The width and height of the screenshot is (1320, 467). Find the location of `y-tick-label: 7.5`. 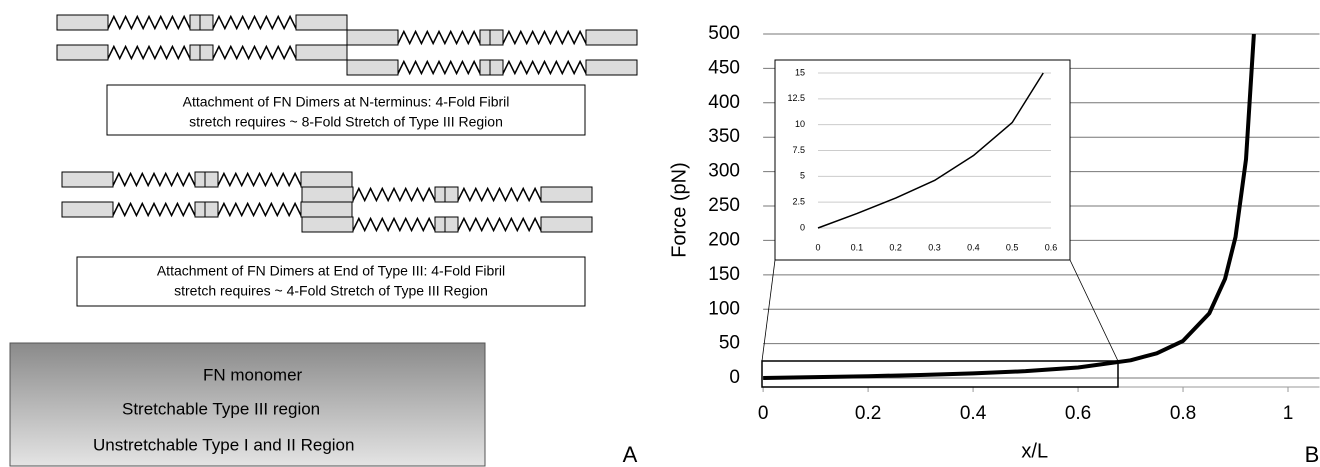

y-tick-label: 7.5 is located at coordinates (798, 150).